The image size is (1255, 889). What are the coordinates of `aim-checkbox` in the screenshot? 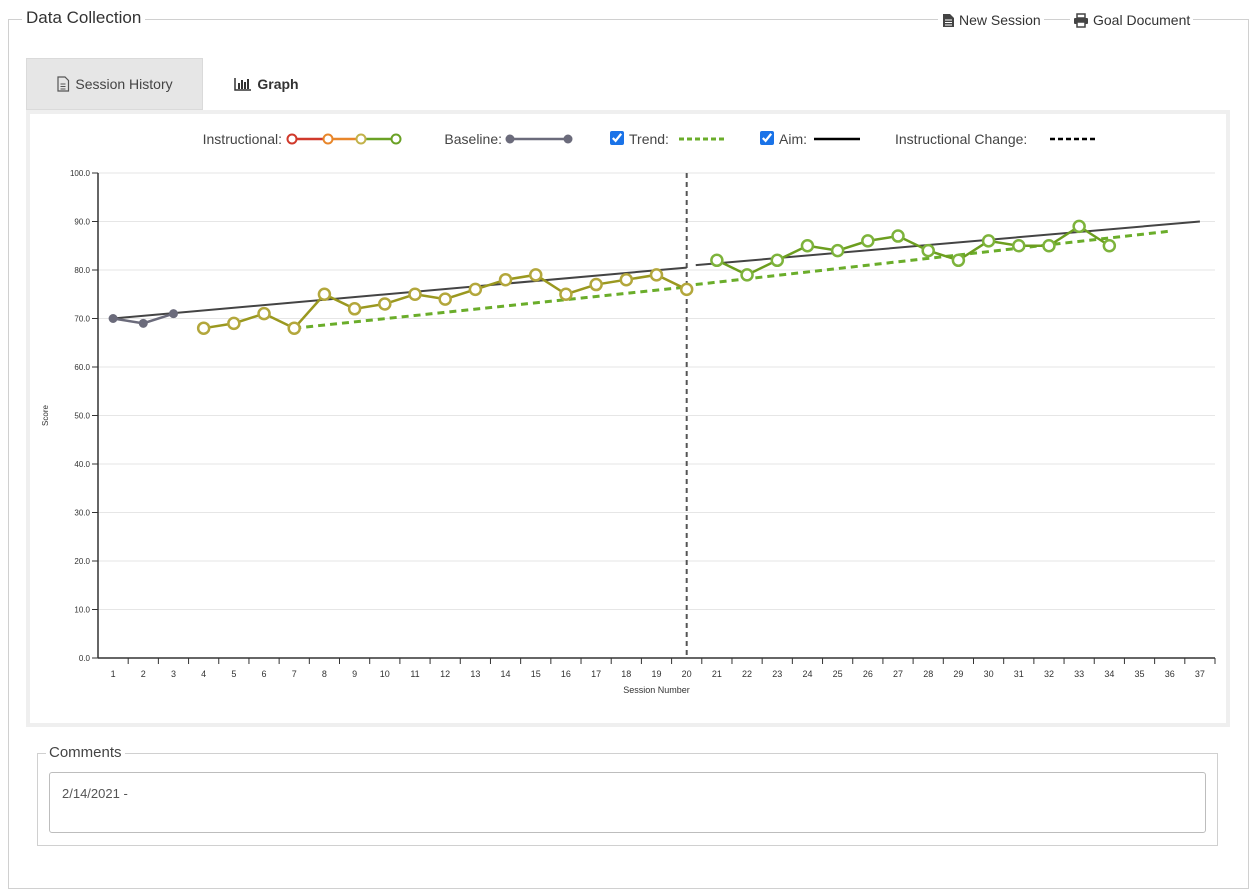 It's located at (767, 138).